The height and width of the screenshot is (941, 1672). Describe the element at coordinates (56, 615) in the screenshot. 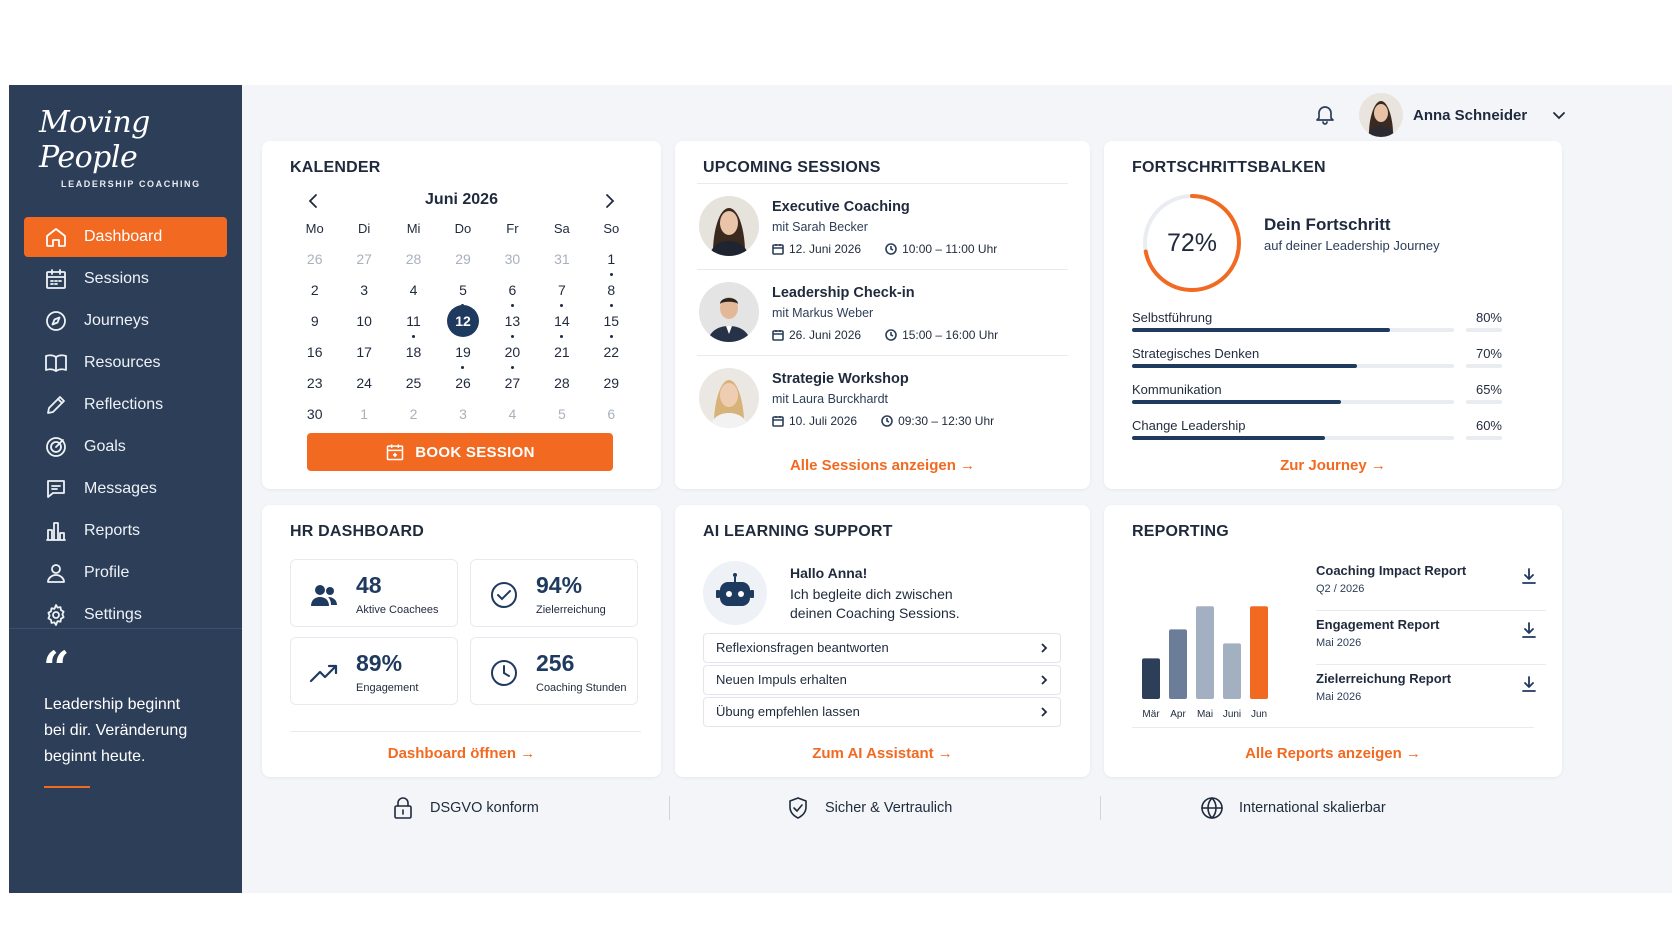

I see `gear-icon` at that location.